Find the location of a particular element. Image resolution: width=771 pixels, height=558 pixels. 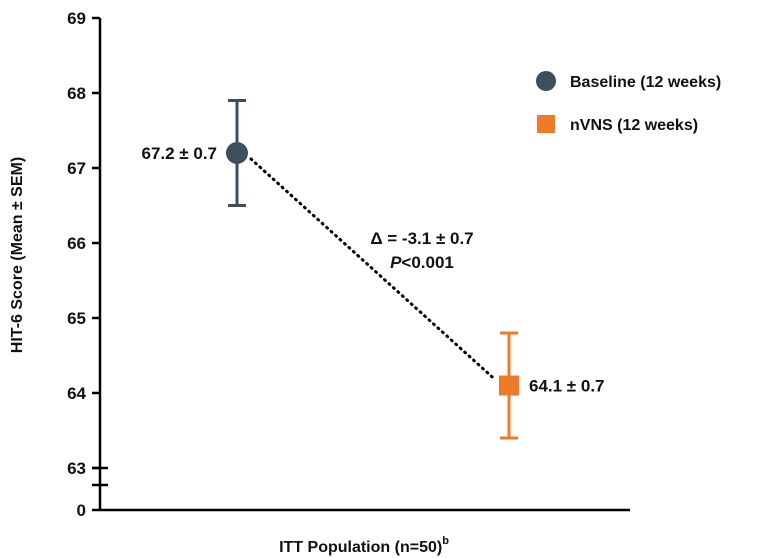

p-value-annotation: P<0.001 is located at coordinates (422, 262).